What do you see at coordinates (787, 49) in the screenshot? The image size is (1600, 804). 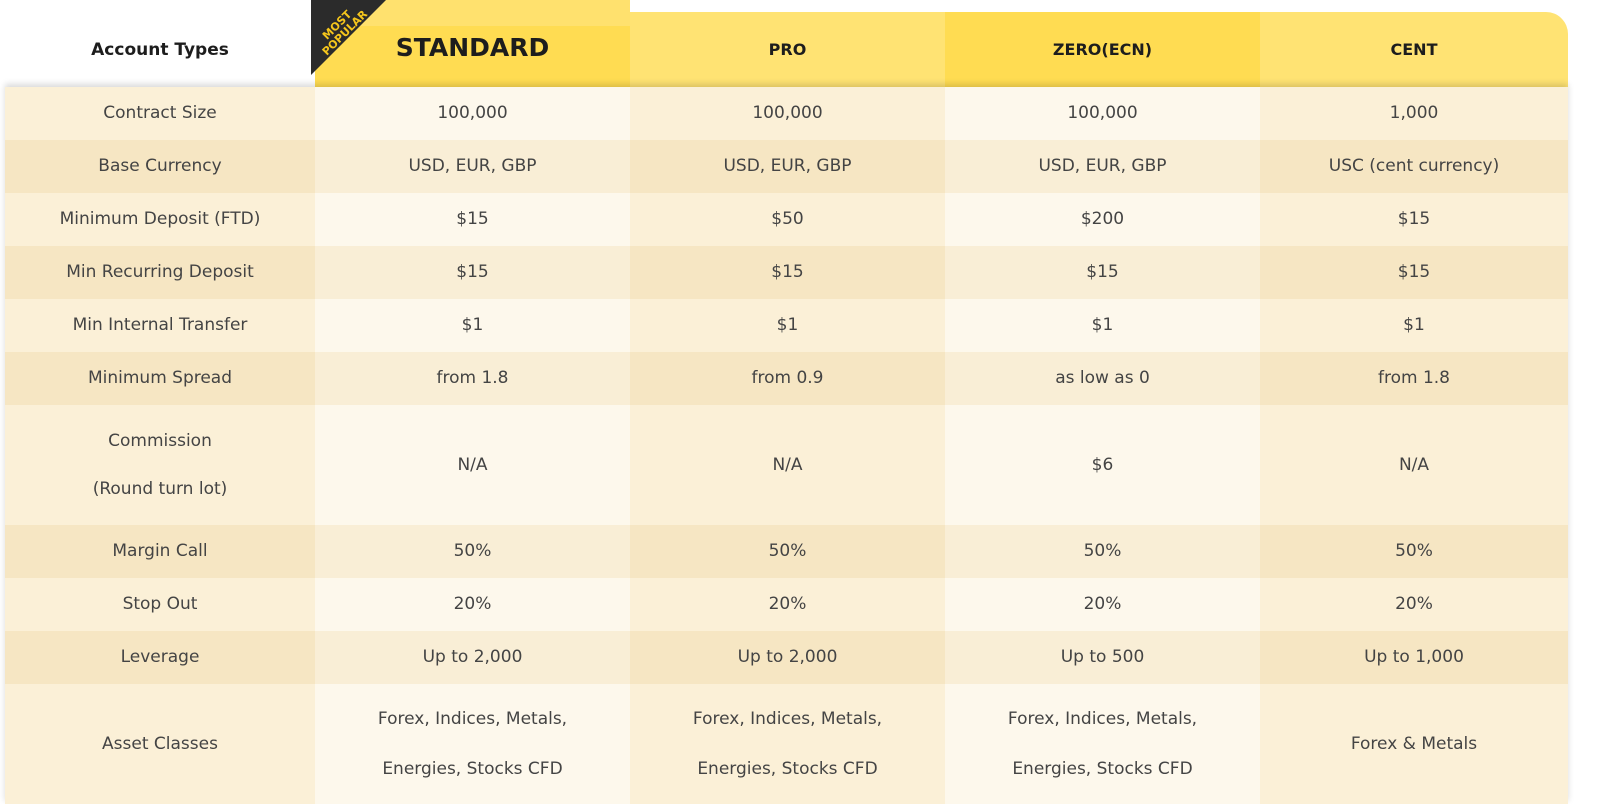 I see `column-header-pro: PRO` at bounding box center [787, 49].